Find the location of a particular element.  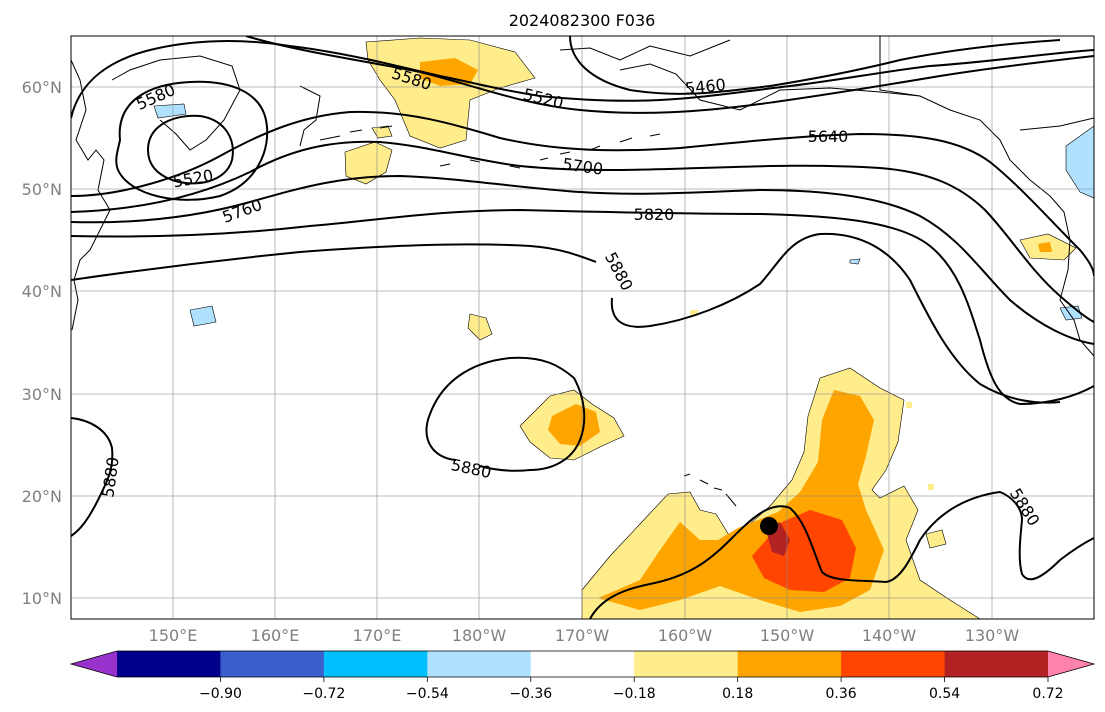

contour-label: 5640 is located at coordinates (828, 136).